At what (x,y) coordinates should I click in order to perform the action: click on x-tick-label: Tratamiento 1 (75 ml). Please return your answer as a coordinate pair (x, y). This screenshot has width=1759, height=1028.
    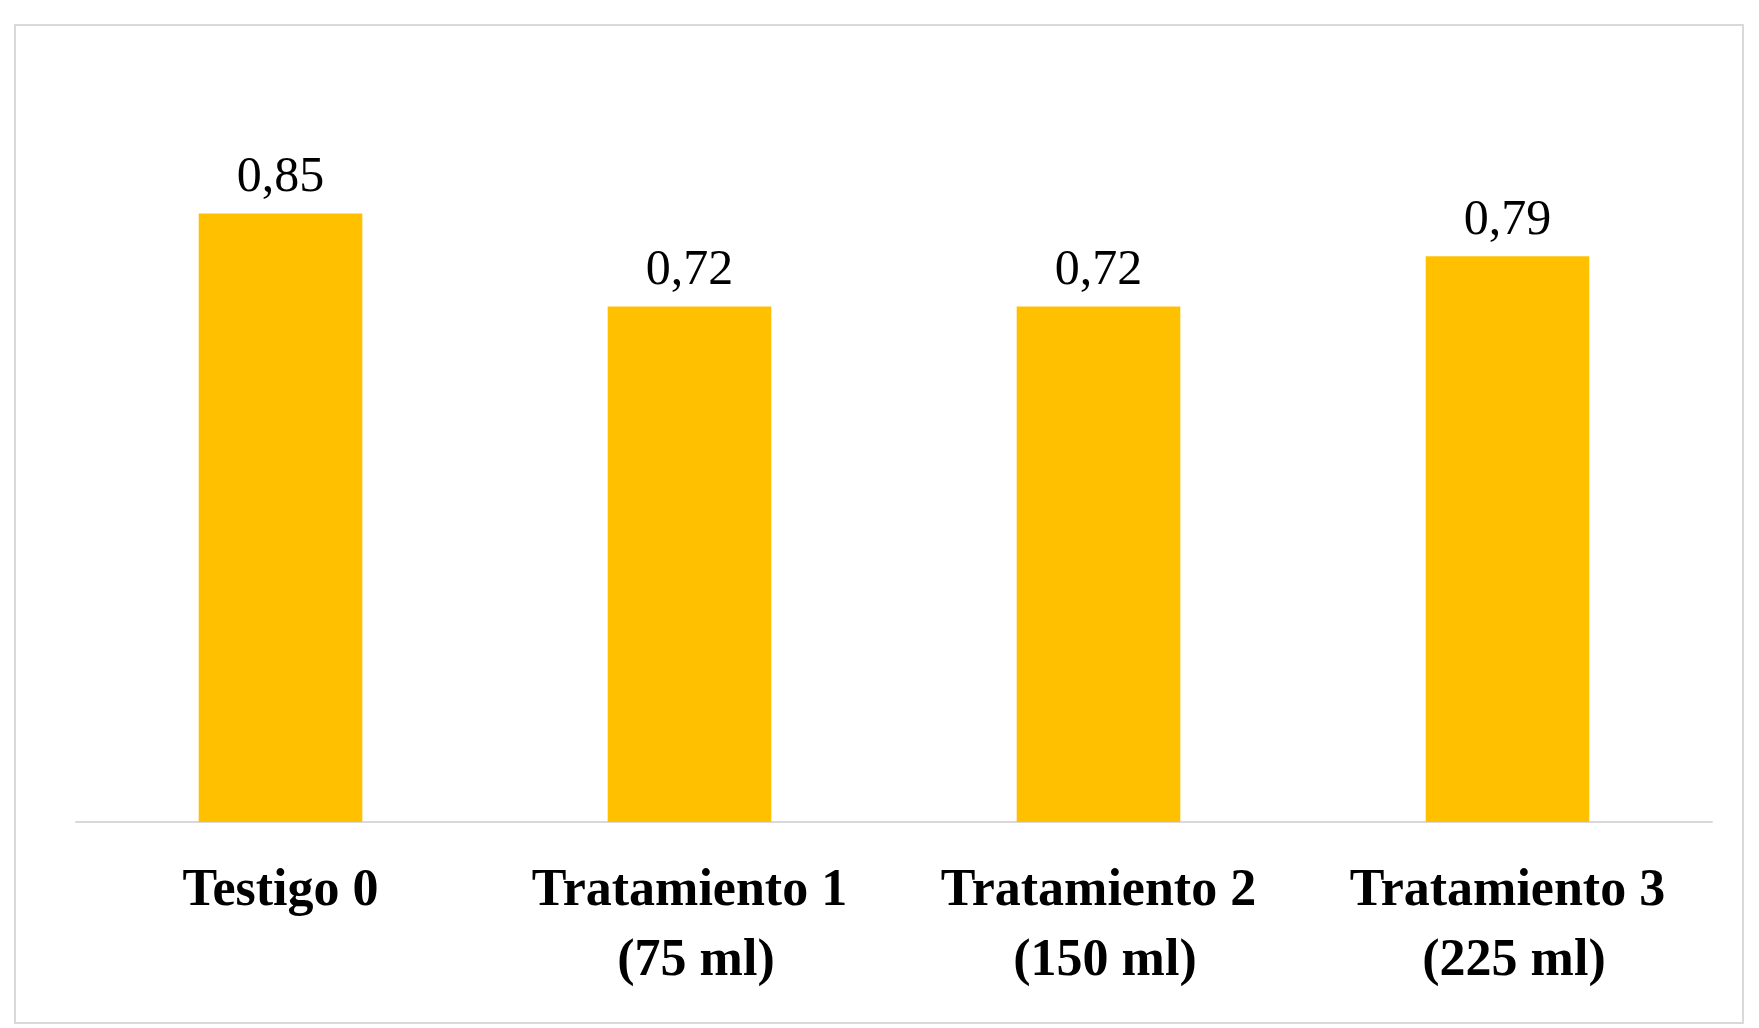
    Looking at the image, I should click on (689, 922).